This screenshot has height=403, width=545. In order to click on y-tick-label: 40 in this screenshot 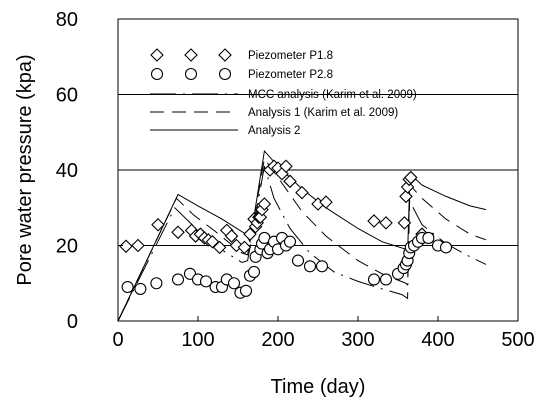, I will do `click(67, 171)`.